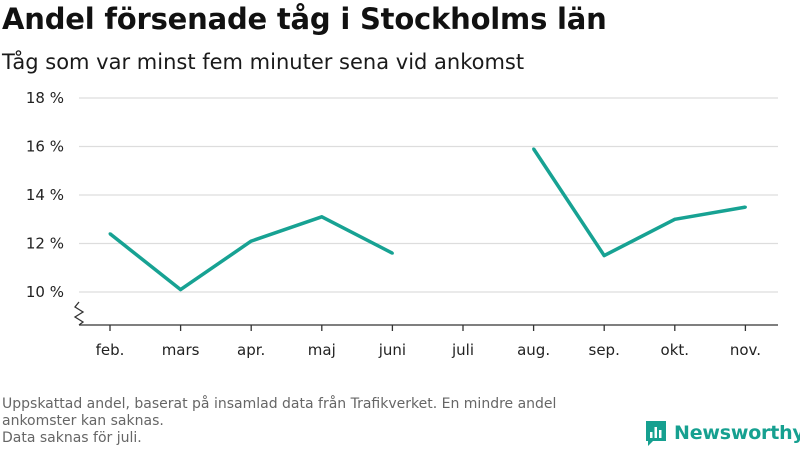  What do you see at coordinates (392, 350) in the screenshot?
I see `x-tick-label: juni` at bounding box center [392, 350].